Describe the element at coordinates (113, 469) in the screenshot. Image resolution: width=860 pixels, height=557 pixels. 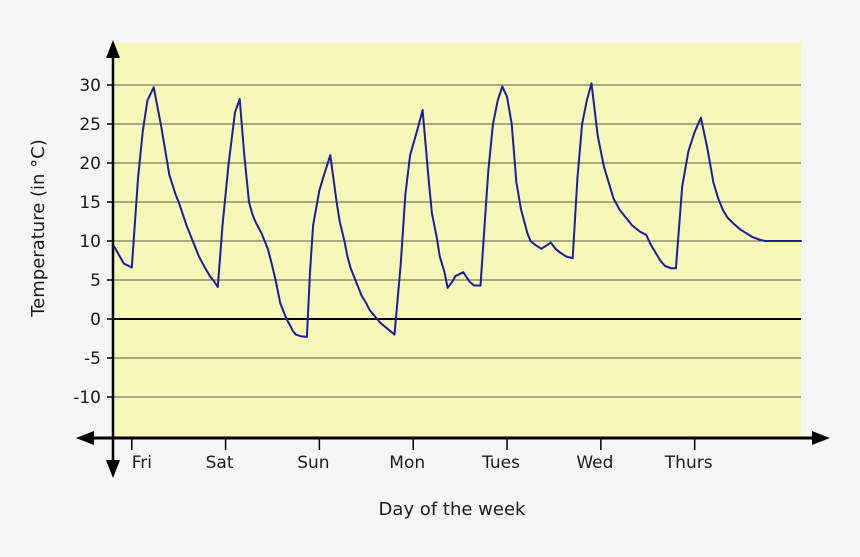
I see `y-axis-down-arrow` at that location.